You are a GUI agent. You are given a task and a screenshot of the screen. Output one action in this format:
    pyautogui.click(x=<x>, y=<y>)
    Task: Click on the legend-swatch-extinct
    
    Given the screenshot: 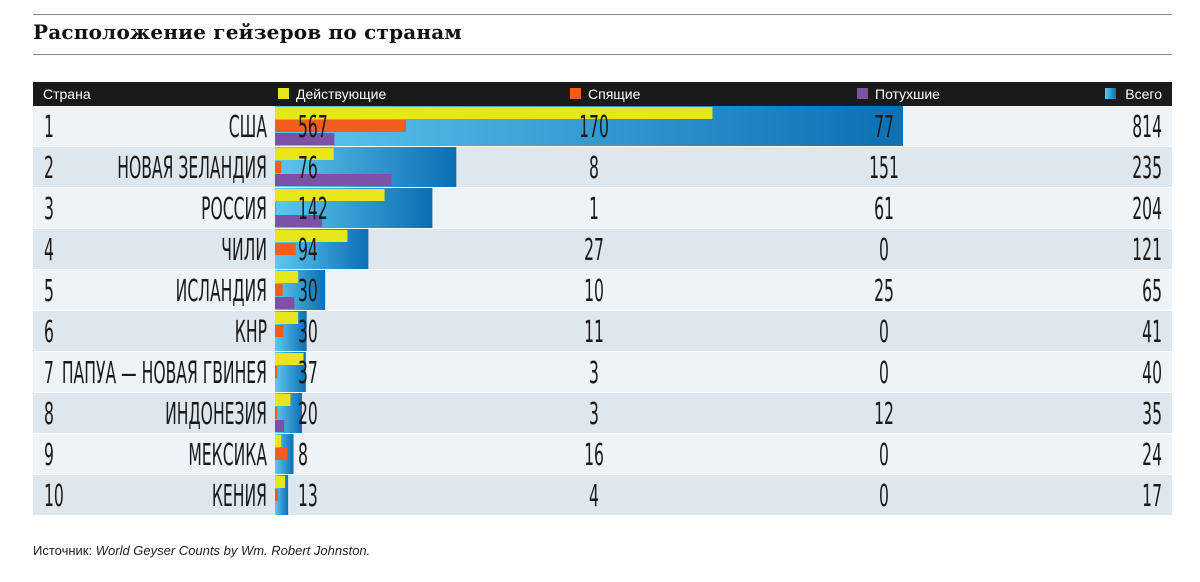 What is the action you would take?
    pyautogui.click(x=862, y=93)
    